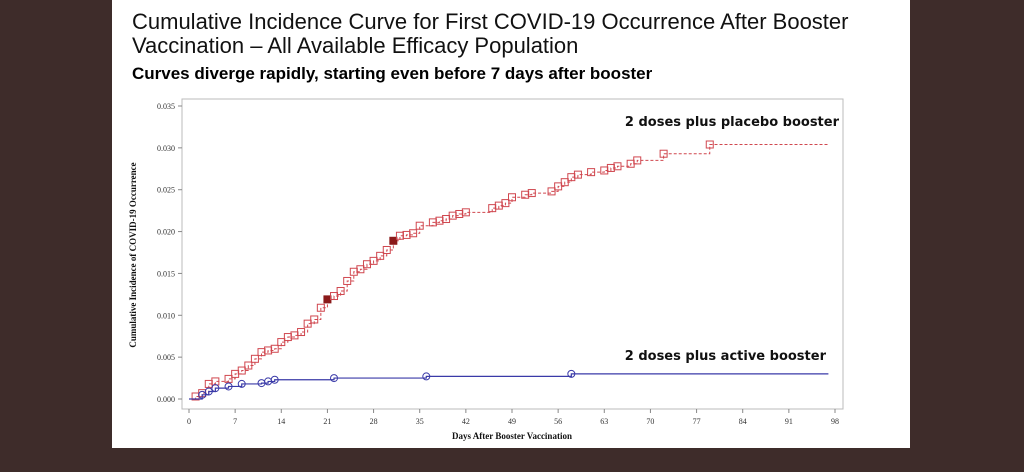 The height and width of the screenshot is (472, 1024). Describe the element at coordinates (835, 421) in the screenshot. I see `x-tick-label: 98` at that location.